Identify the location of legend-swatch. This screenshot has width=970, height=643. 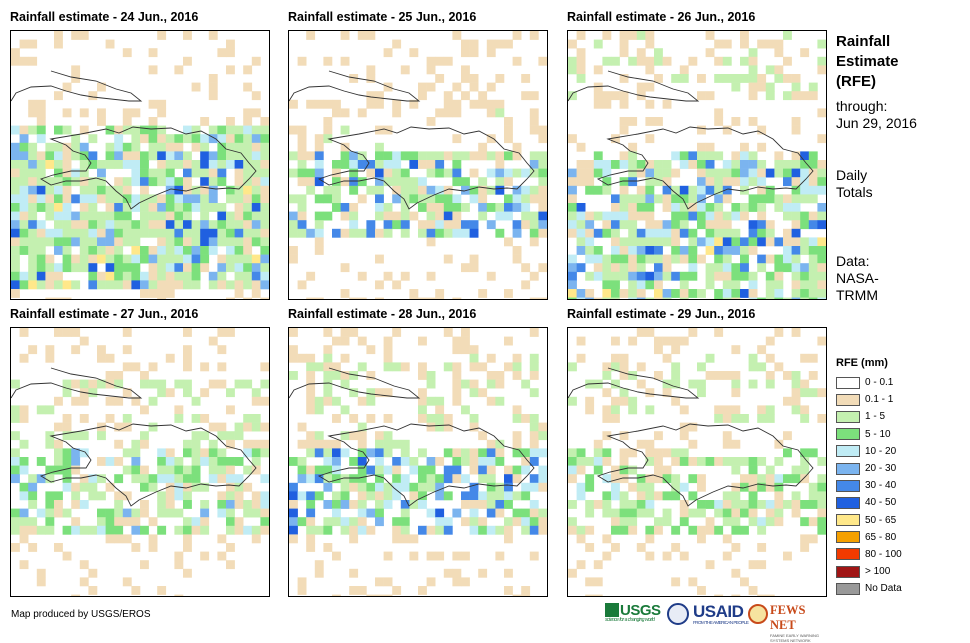
(848, 502).